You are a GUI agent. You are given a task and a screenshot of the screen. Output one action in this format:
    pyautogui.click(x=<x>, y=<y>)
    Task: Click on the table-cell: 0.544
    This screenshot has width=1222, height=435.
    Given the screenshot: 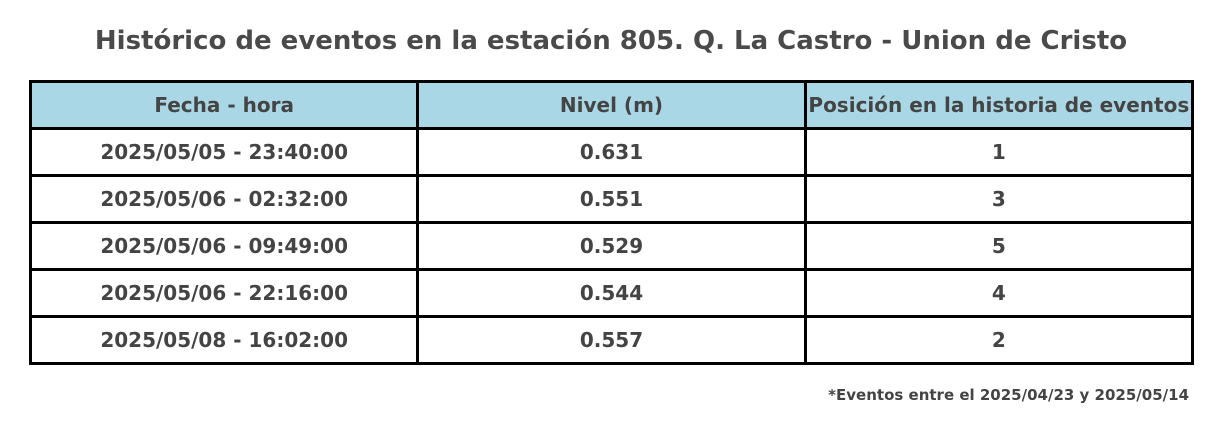 What is the action you would take?
    pyautogui.click(x=611, y=293)
    